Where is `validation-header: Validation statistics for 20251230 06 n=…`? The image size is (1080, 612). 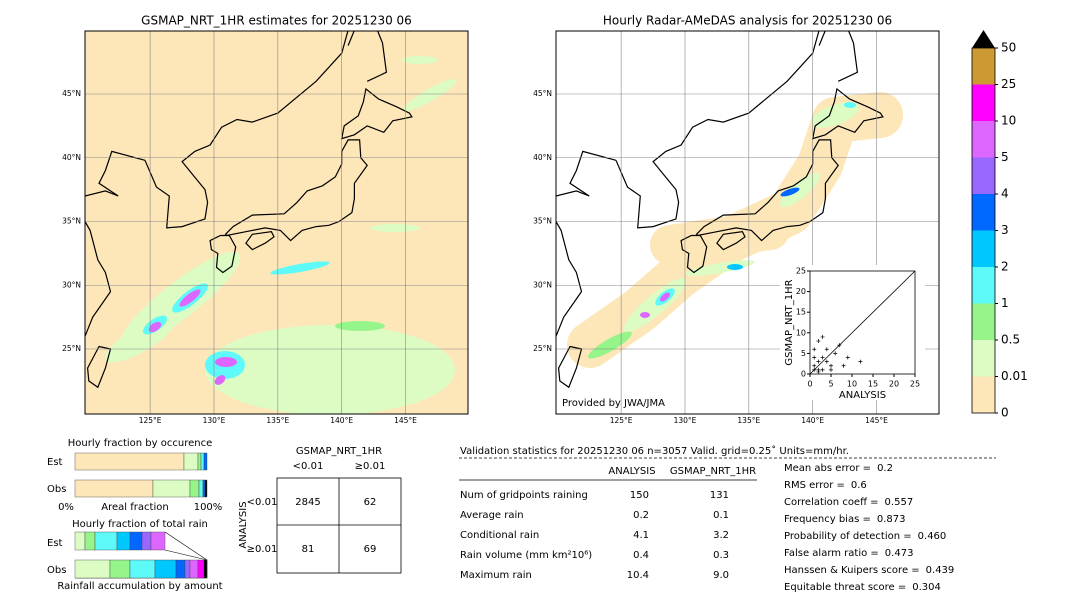 validation-header: Validation statistics for 20251230 06 n=… is located at coordinates (654, 451).